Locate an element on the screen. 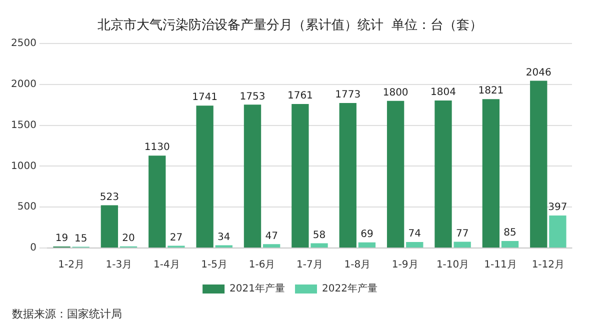  data-label: 1130 is located at coordinates (157, 148).